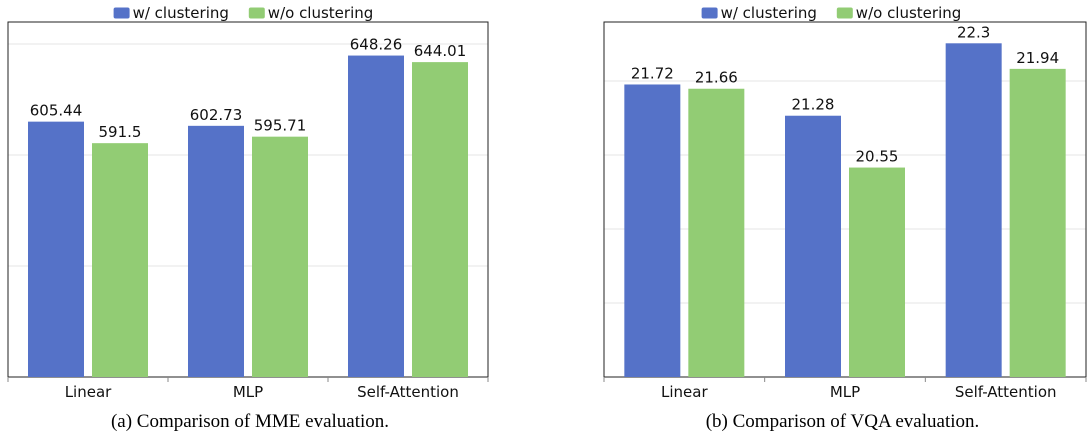 This screenshot has height=441, width=1091. I want to click on data-label: 22.3, so click(973, 32).